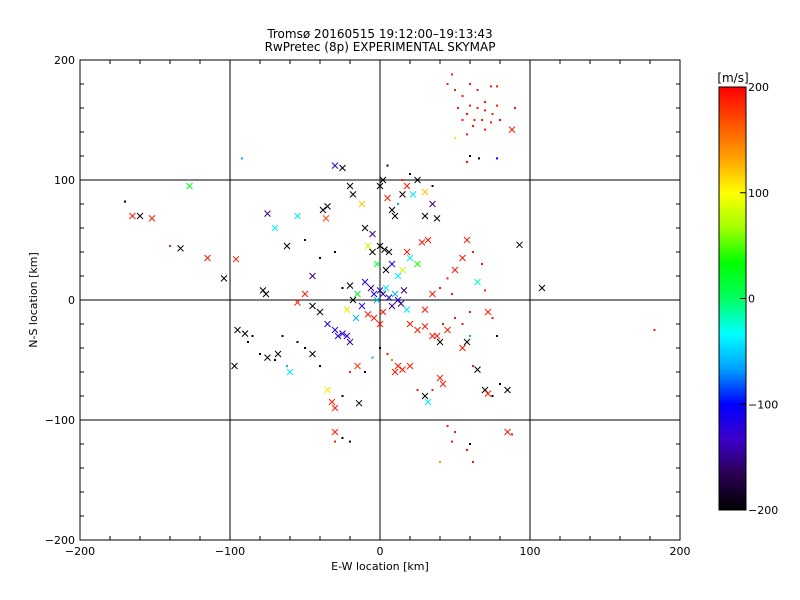 This screenshot has height=600, width=800. What do you see at coordinates (763, 404) in the screenshot?
I see `colorbar-tick-label: −100` at bounding box center [763, 404].